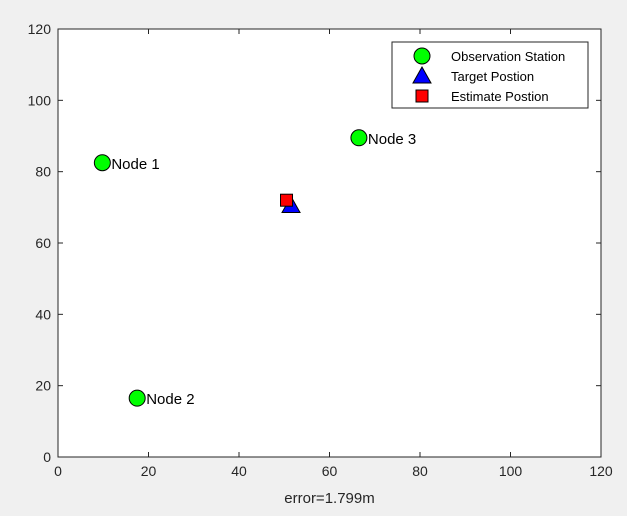 The height and width of the screenshot is (516, 627). I want to click on legend-marker-square, so click(422, 96).